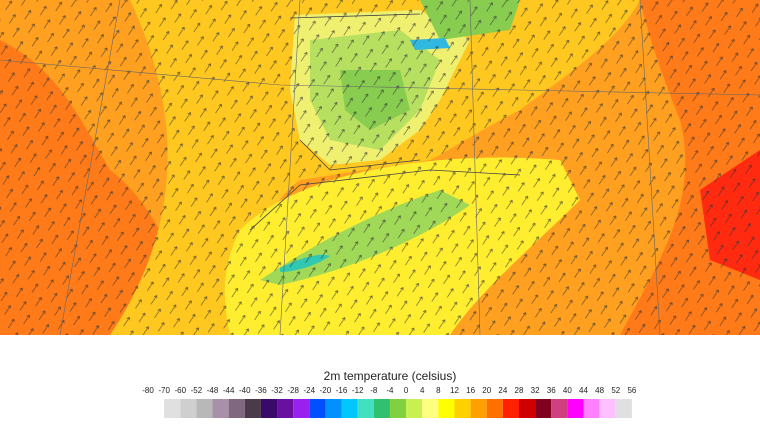 This screenshot has width=760, height=432. What do you see at coordinates (422, 390) in the screenshot?
I see `legend-tick-label: 4` at bounding box center [422, 390].